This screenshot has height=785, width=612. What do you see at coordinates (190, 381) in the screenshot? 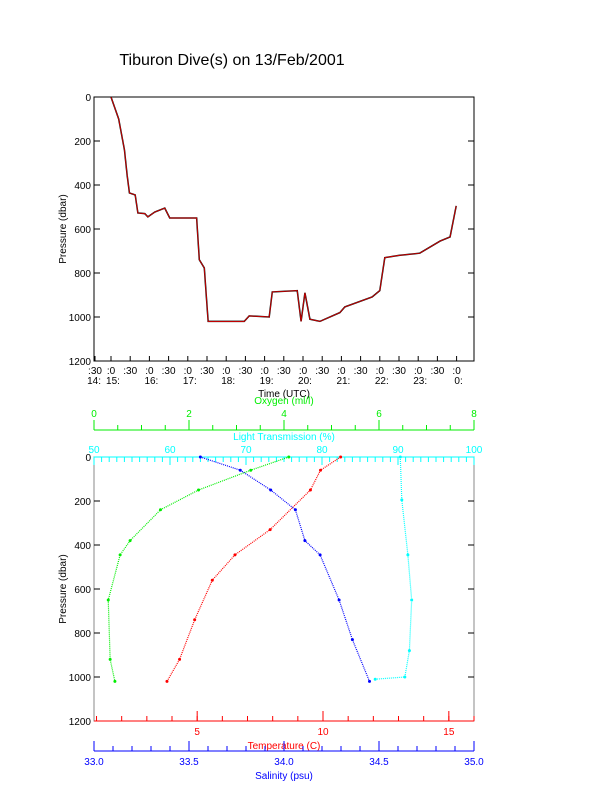
I see `x-tick-label-hour: 17:` at bounding box center [190, 381].